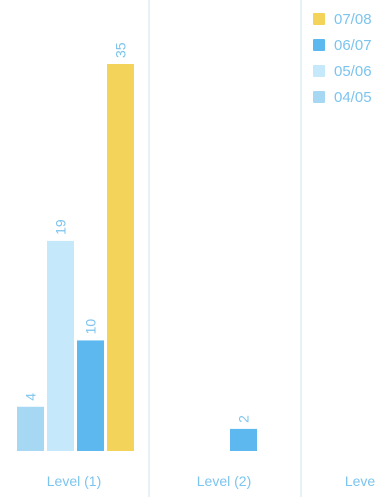 The image size is (377, 497). Describe the element at coordinates (353, 97) in the screenshot. I see `legend-label: 04/05` at that location.